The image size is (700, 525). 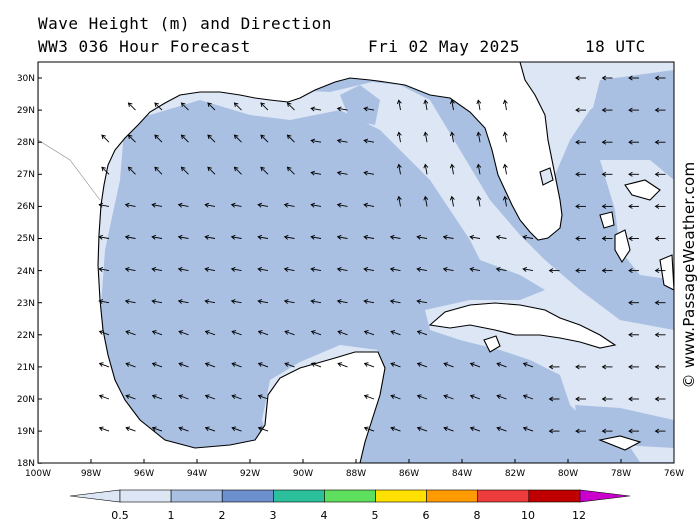 I want to click on colorbar-tick: 6, so click(x=426, y=515).